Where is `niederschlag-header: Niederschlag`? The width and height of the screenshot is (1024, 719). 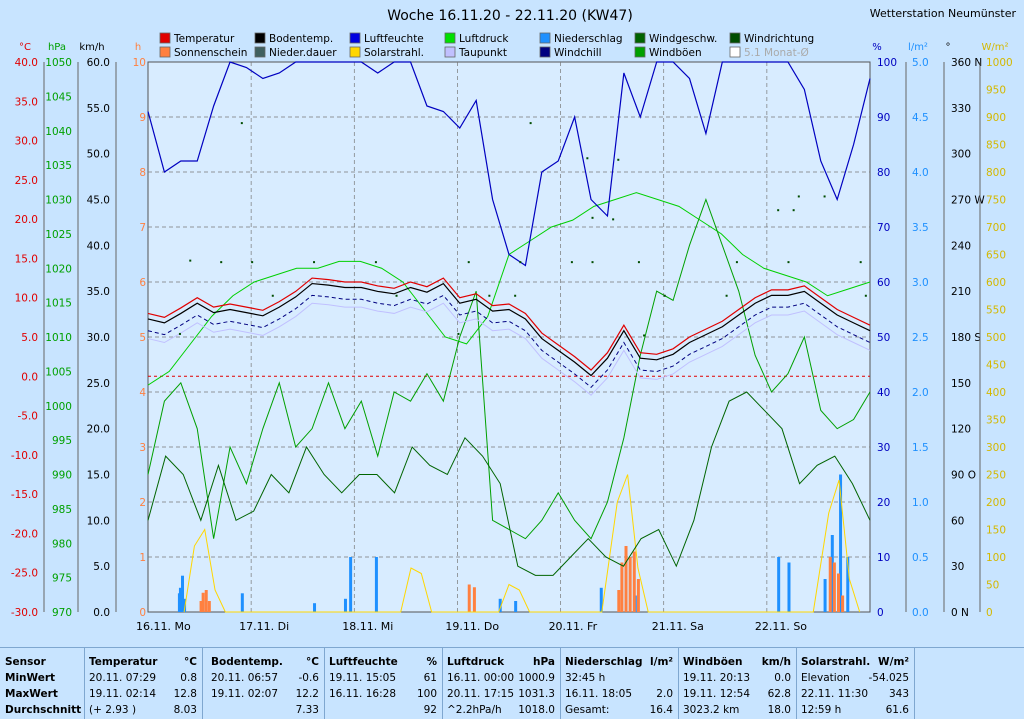 niederschlag-header: Niederschlag is located at coordinates (604, 662).